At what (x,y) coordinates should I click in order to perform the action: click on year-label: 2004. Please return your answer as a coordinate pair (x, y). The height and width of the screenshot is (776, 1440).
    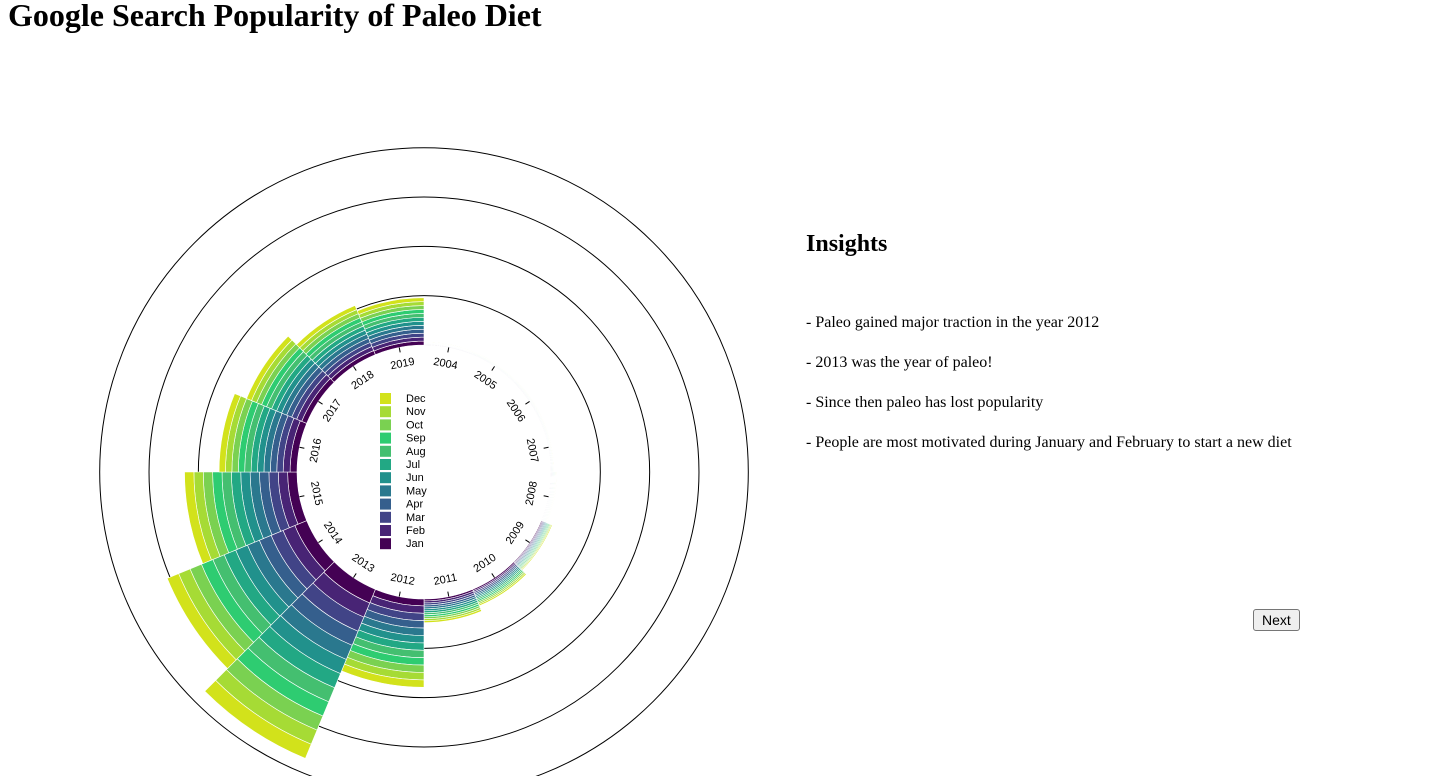
    Looking at the image, I should click on (445, 364).